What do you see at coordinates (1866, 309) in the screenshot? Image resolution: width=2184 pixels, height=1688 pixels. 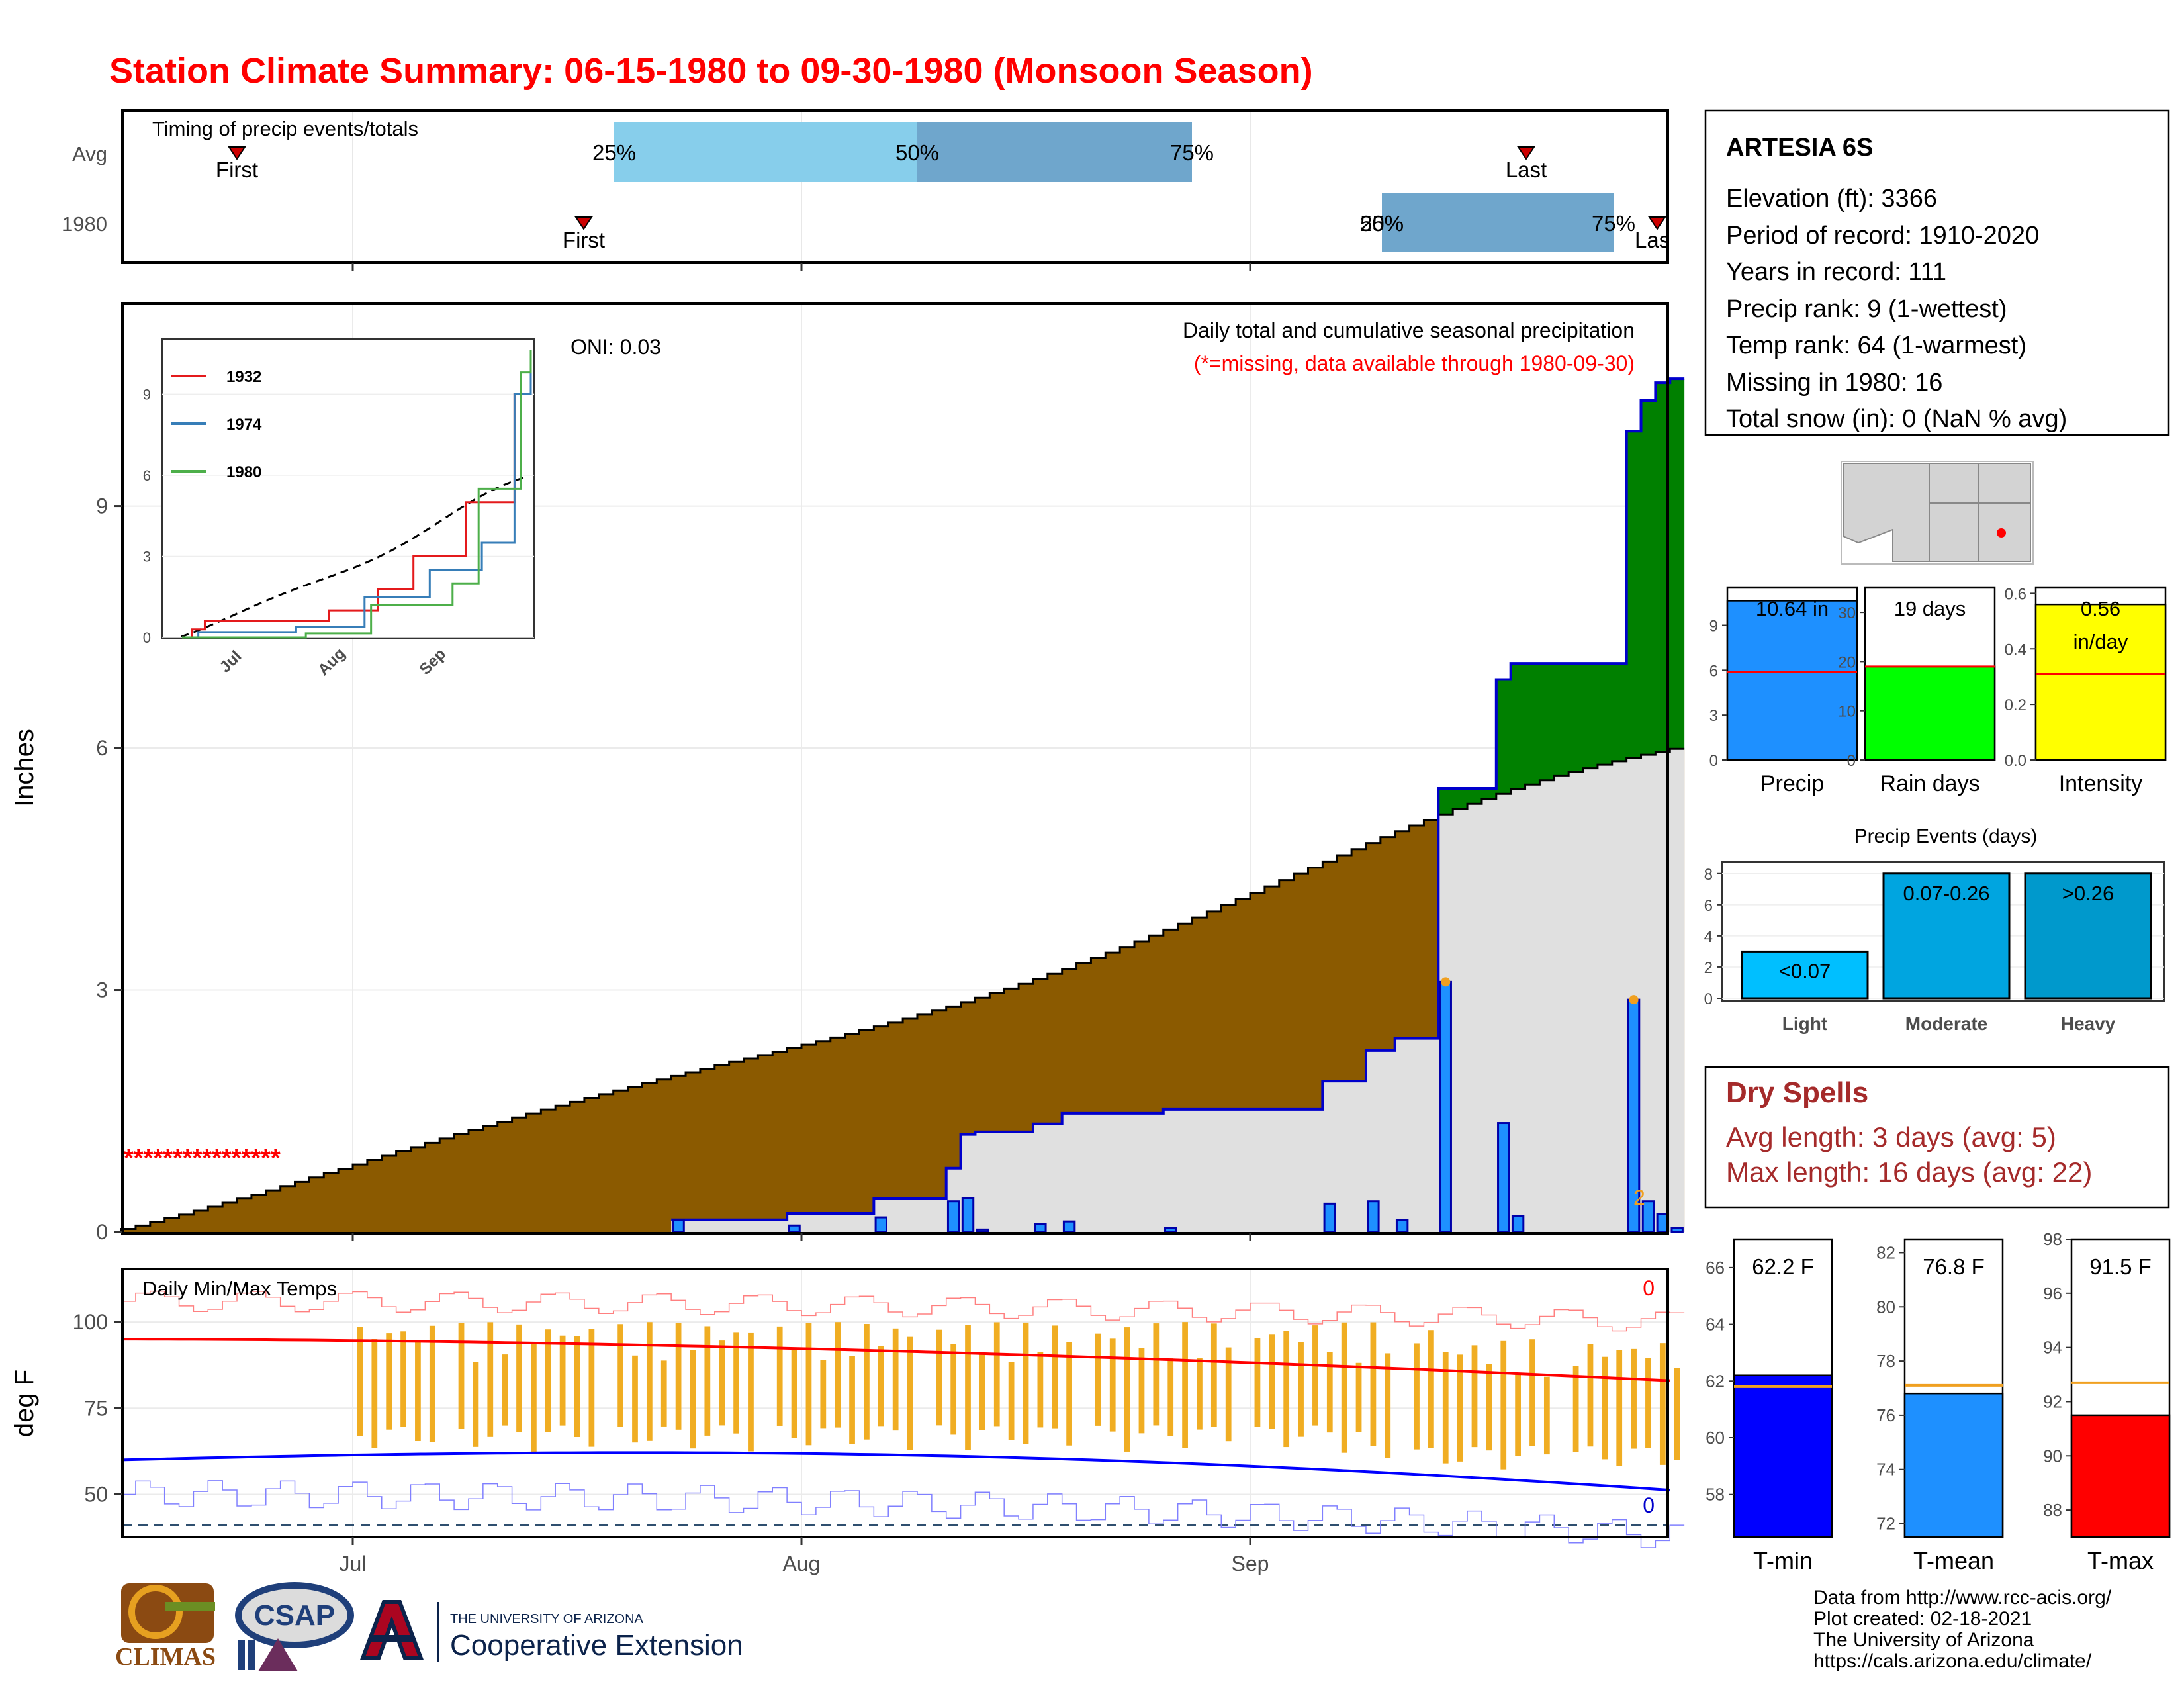 I see `station-line: Precip rank: 9 (1-wettest)` at bounding box center [1866, 309].